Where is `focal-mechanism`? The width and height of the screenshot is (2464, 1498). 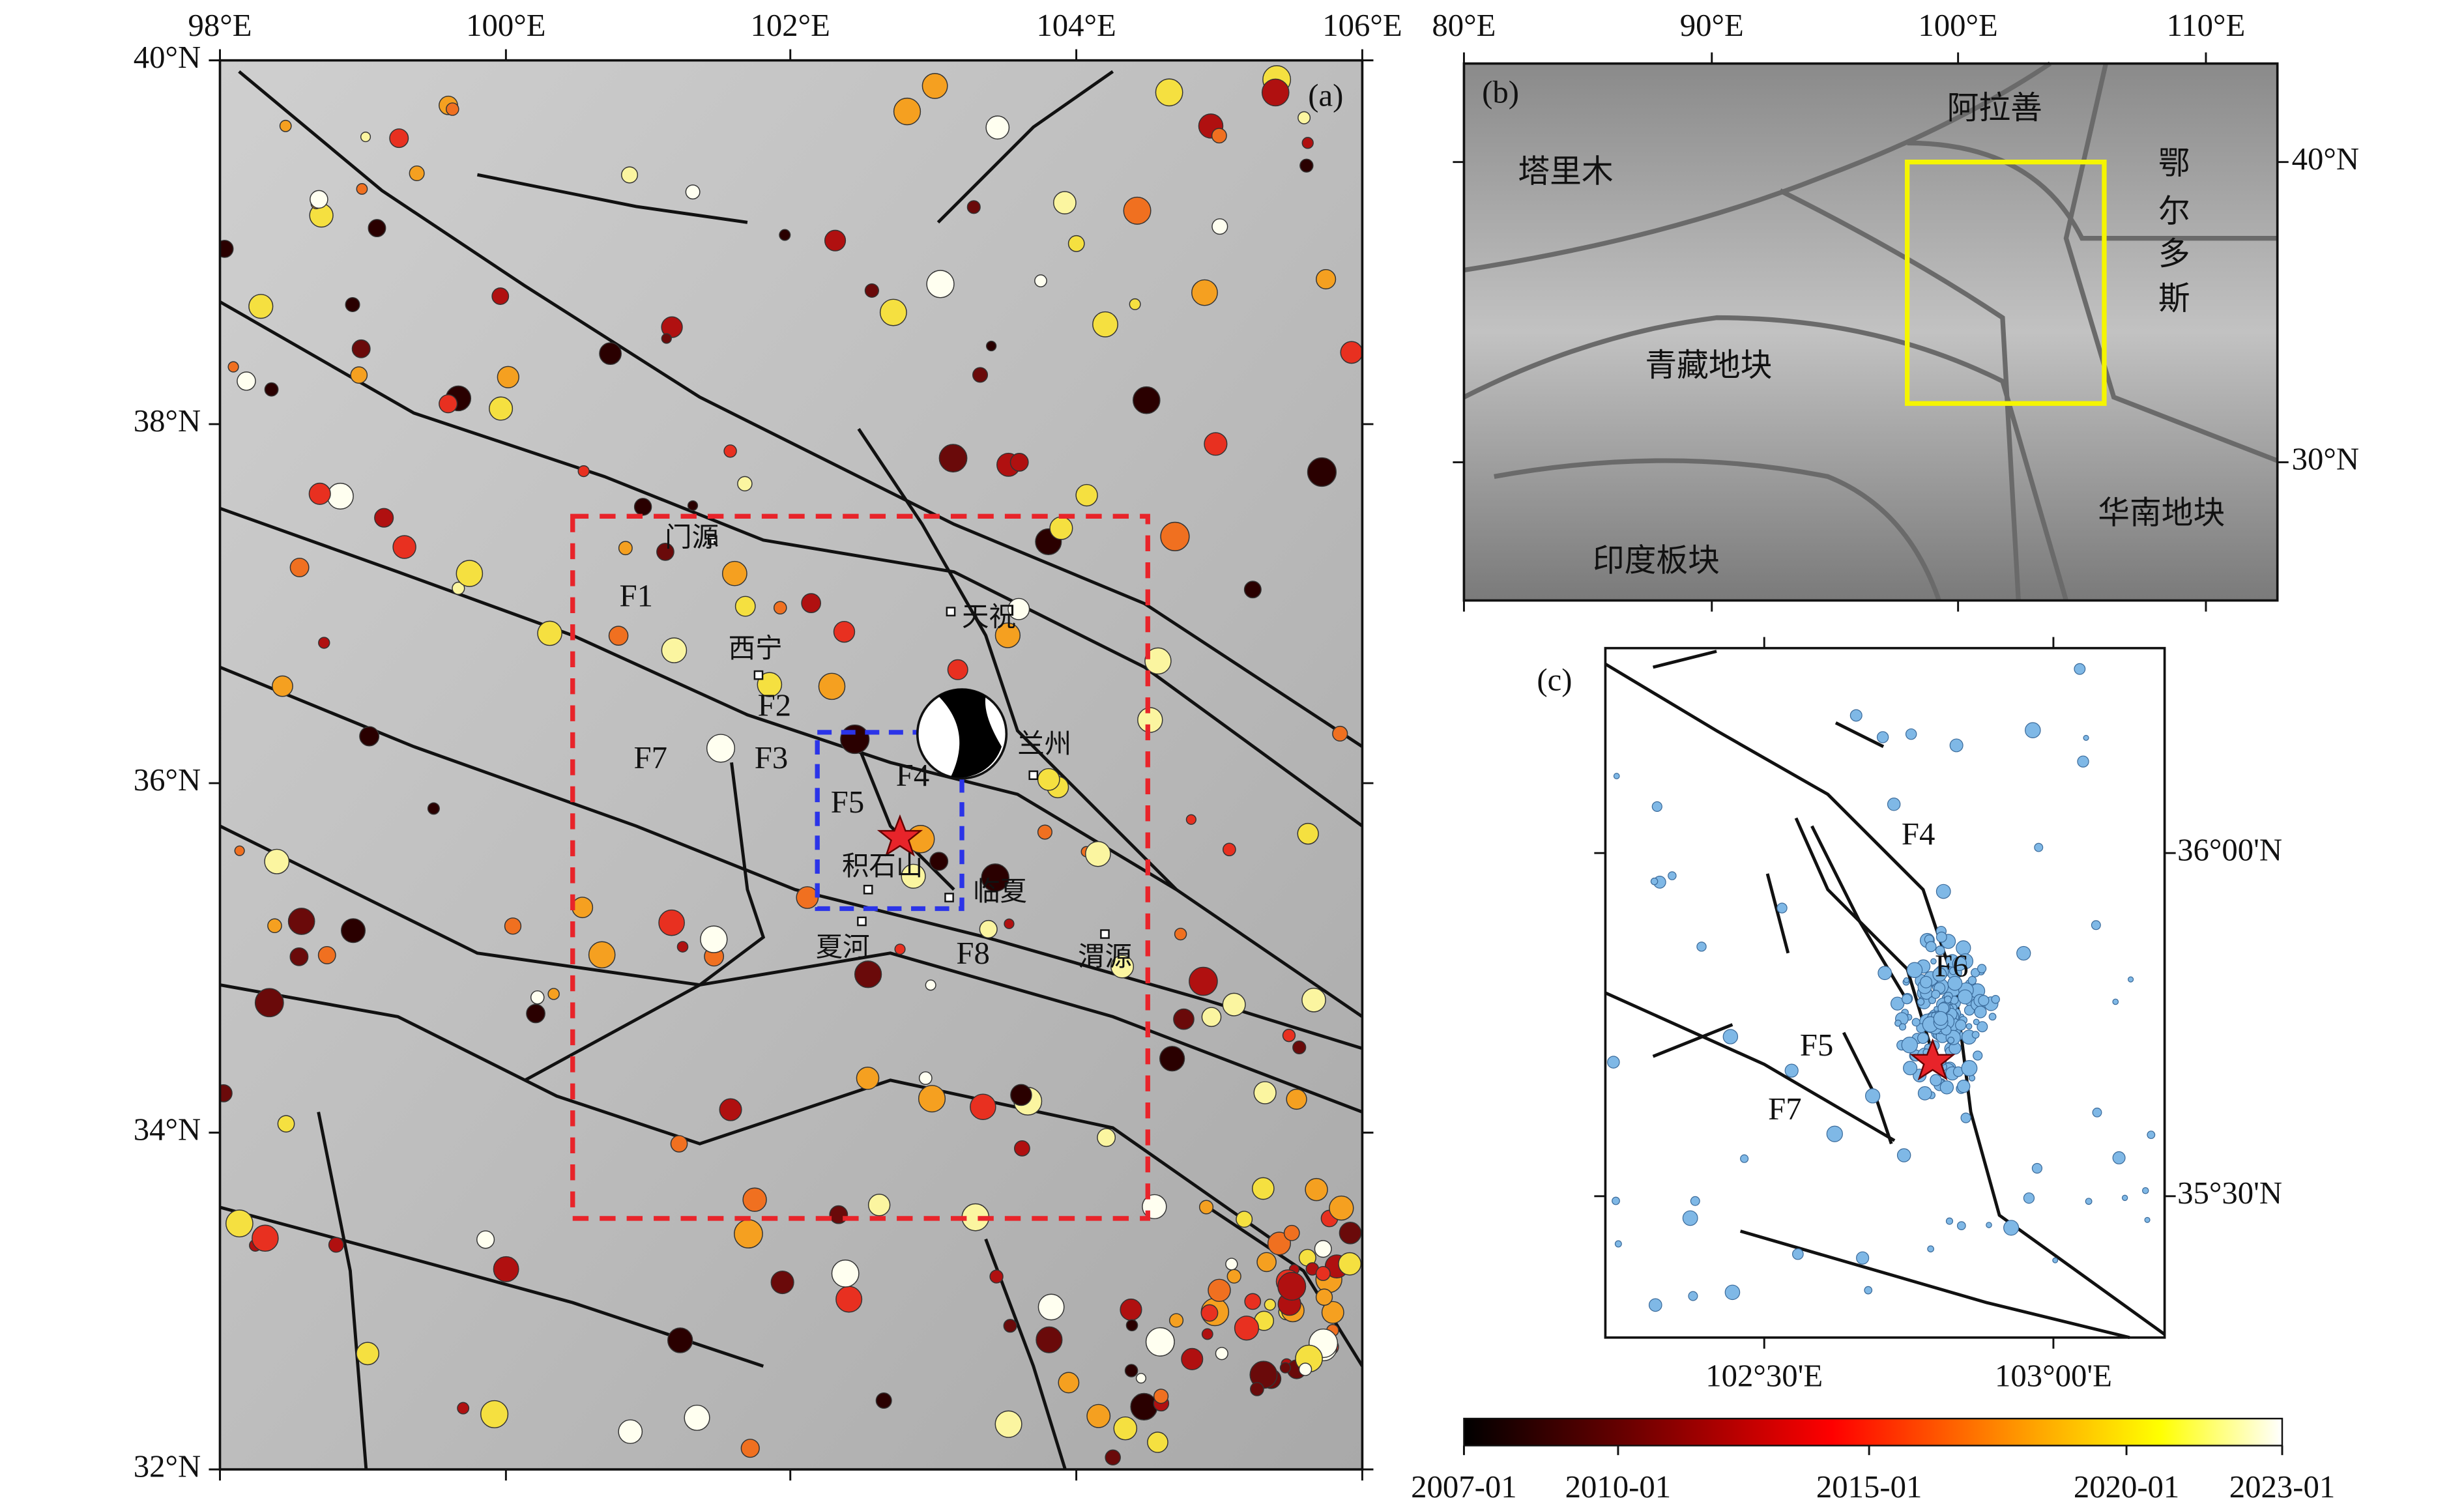
focal-mechanism is located at coordinates (962, 734).